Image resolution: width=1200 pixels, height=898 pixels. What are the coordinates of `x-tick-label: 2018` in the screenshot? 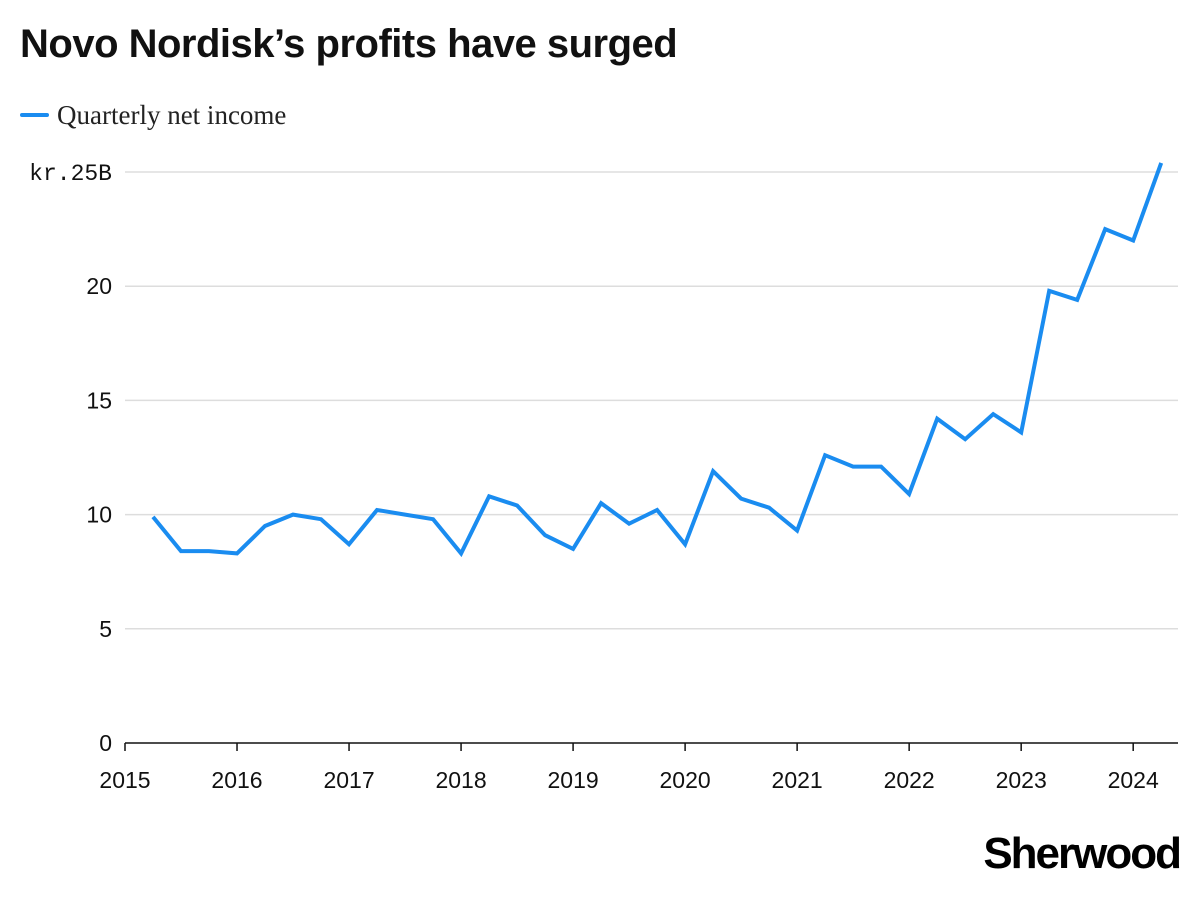 It's located at (460, 780).